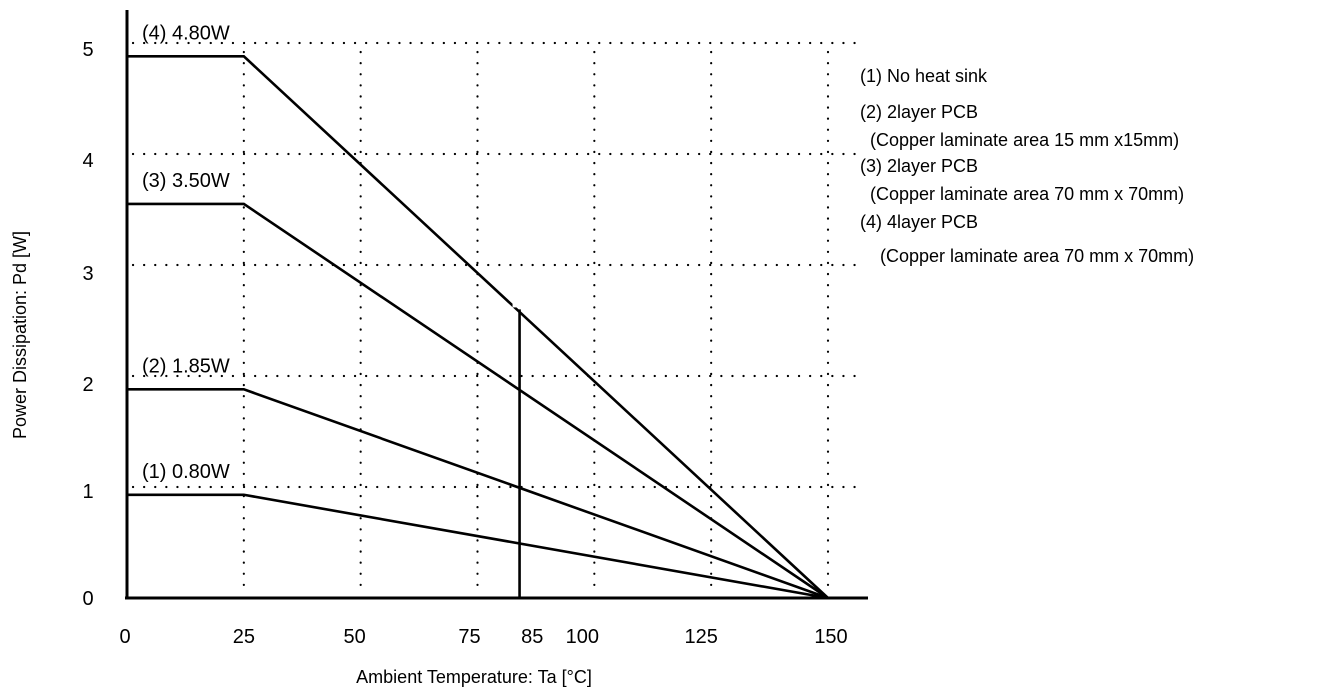  What do you see at coordinates (244, 637) in the screenshot?
I see `x-tick-label-25: 25` at bounding box center [244, 637].